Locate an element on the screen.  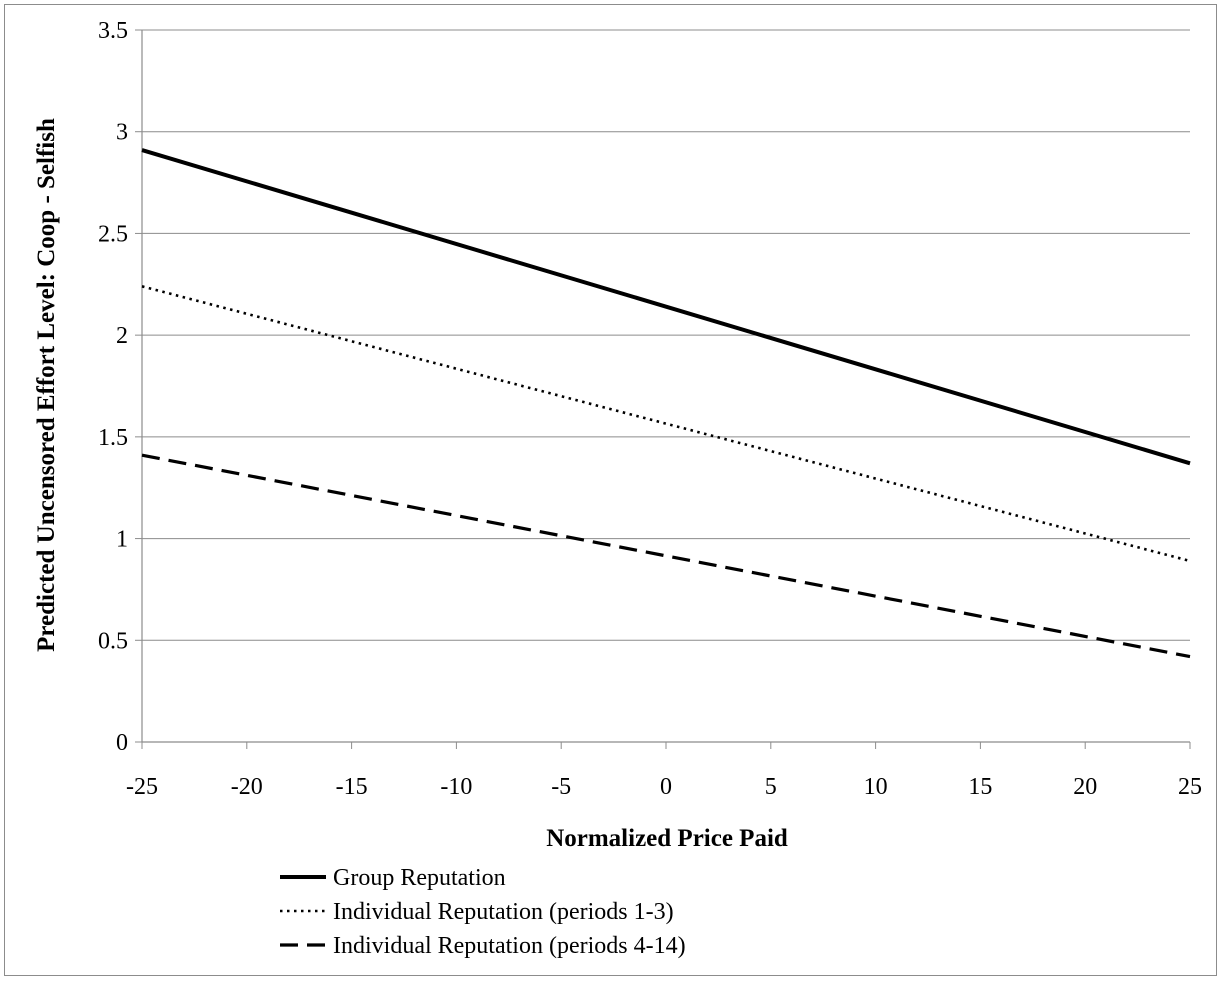
x-tick-label: 25 is located at coordinates (1190, 787).